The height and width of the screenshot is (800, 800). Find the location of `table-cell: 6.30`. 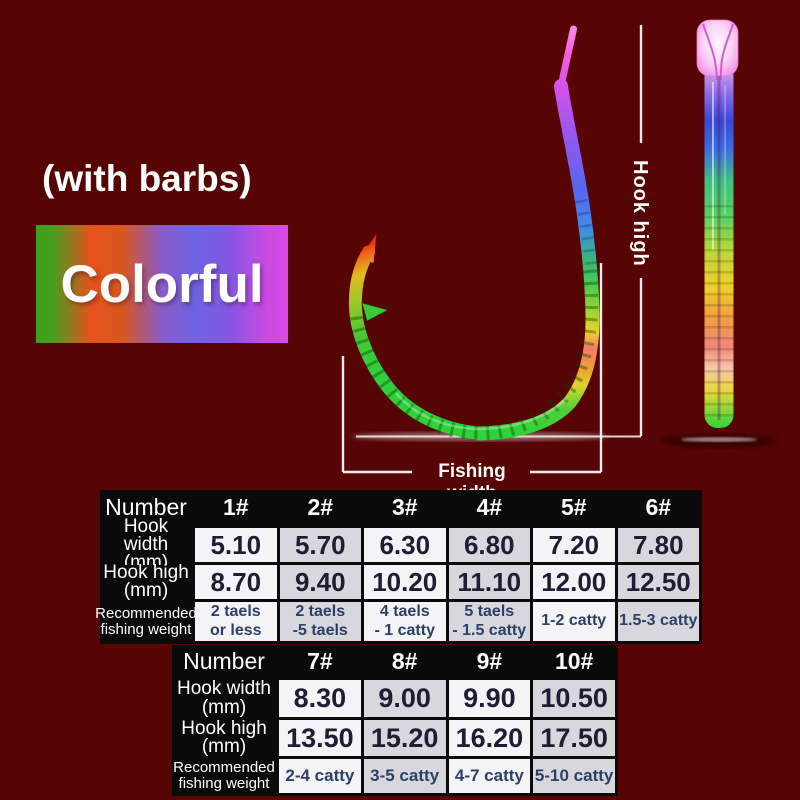

table-cell: 6.30 is located at coordinates (405, 545).